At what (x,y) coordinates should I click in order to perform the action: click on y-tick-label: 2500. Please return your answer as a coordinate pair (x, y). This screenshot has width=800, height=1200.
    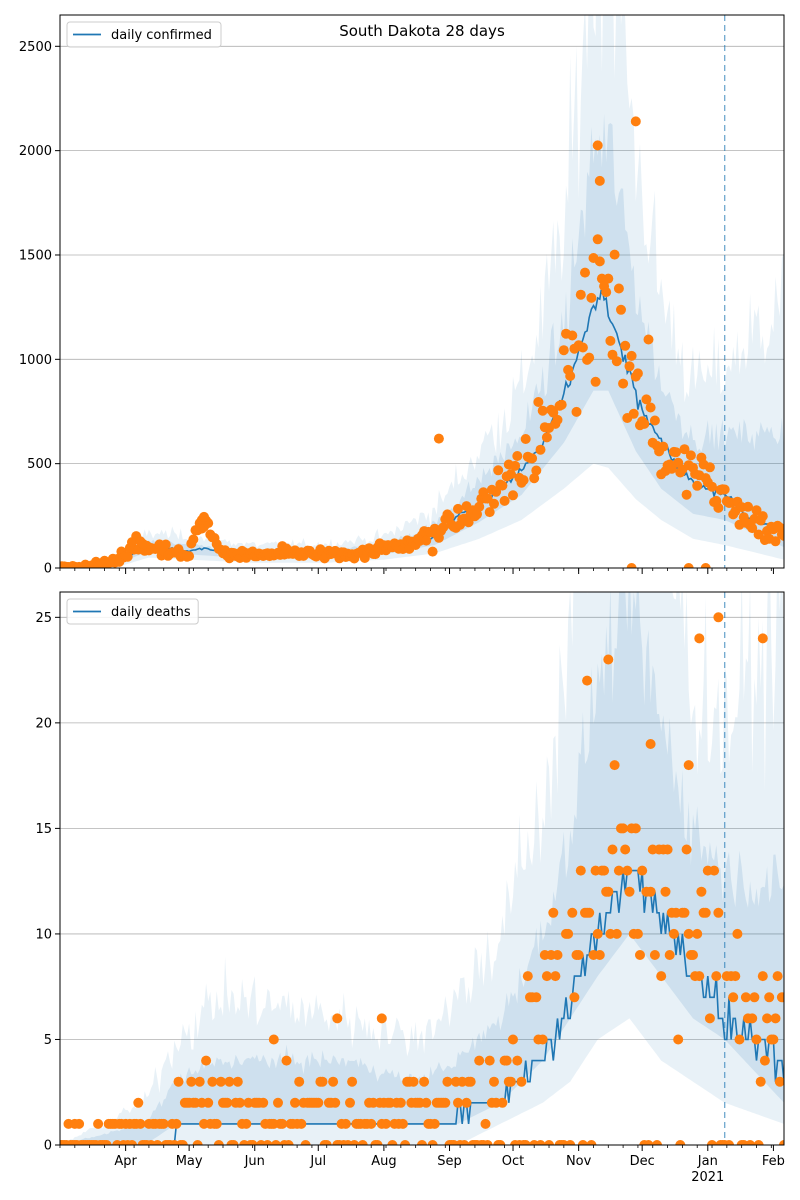
    Looking at the image, I should click on (35, 47).